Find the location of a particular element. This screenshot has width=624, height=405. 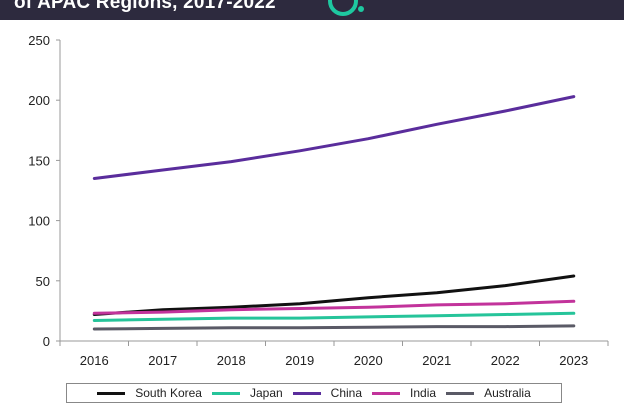

y-tick-label: 200 is located at coordinates (39, 100).